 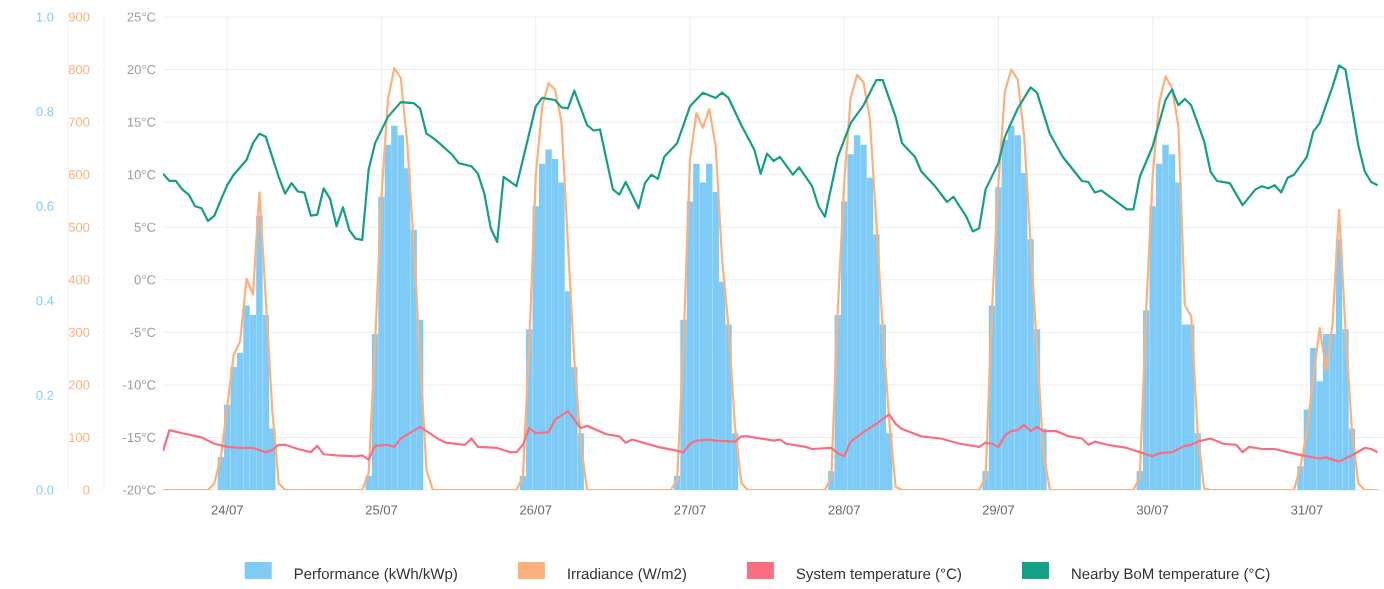 I want to click on x-tick-label: 24/07, so click(x=227, y=510).